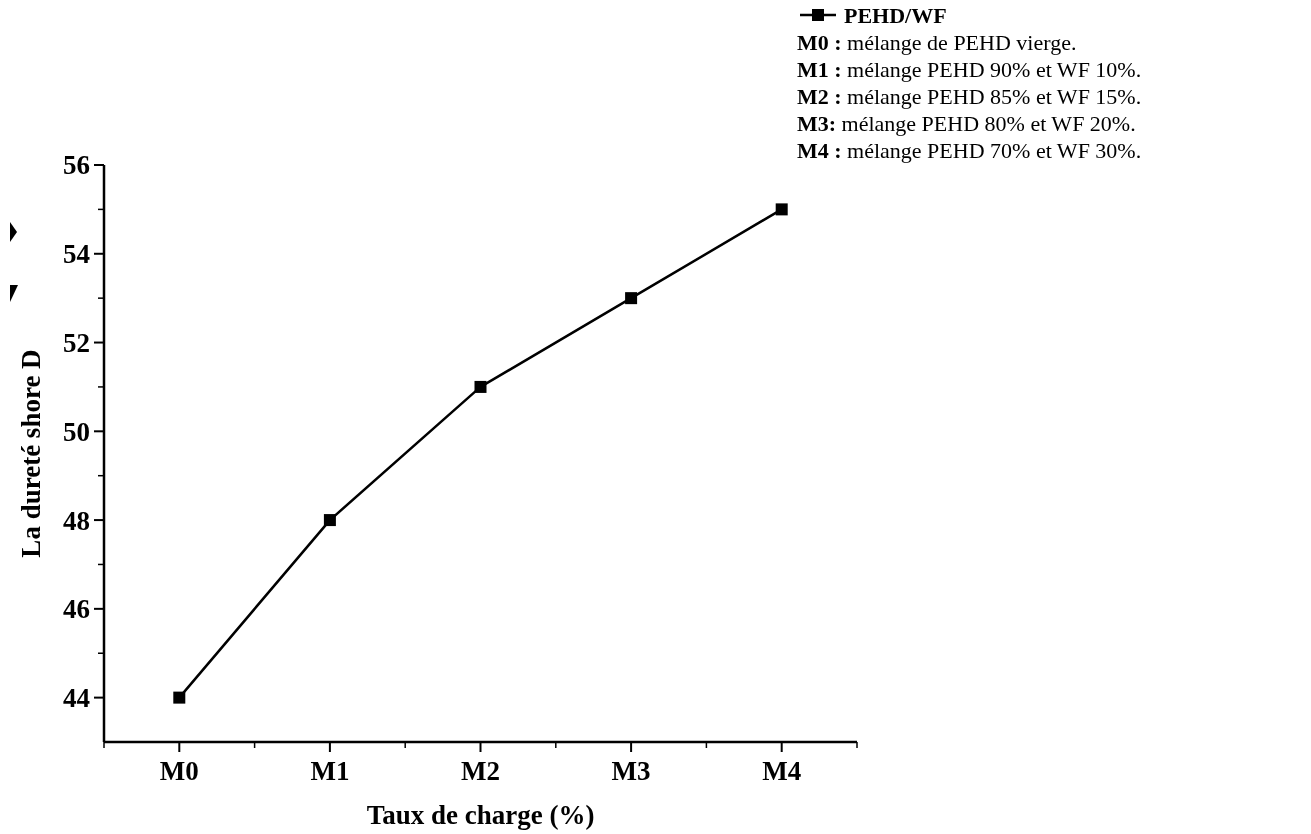 The image size is (1311, 834). I want to click on x-tick-label: M2, so click(480, 771).